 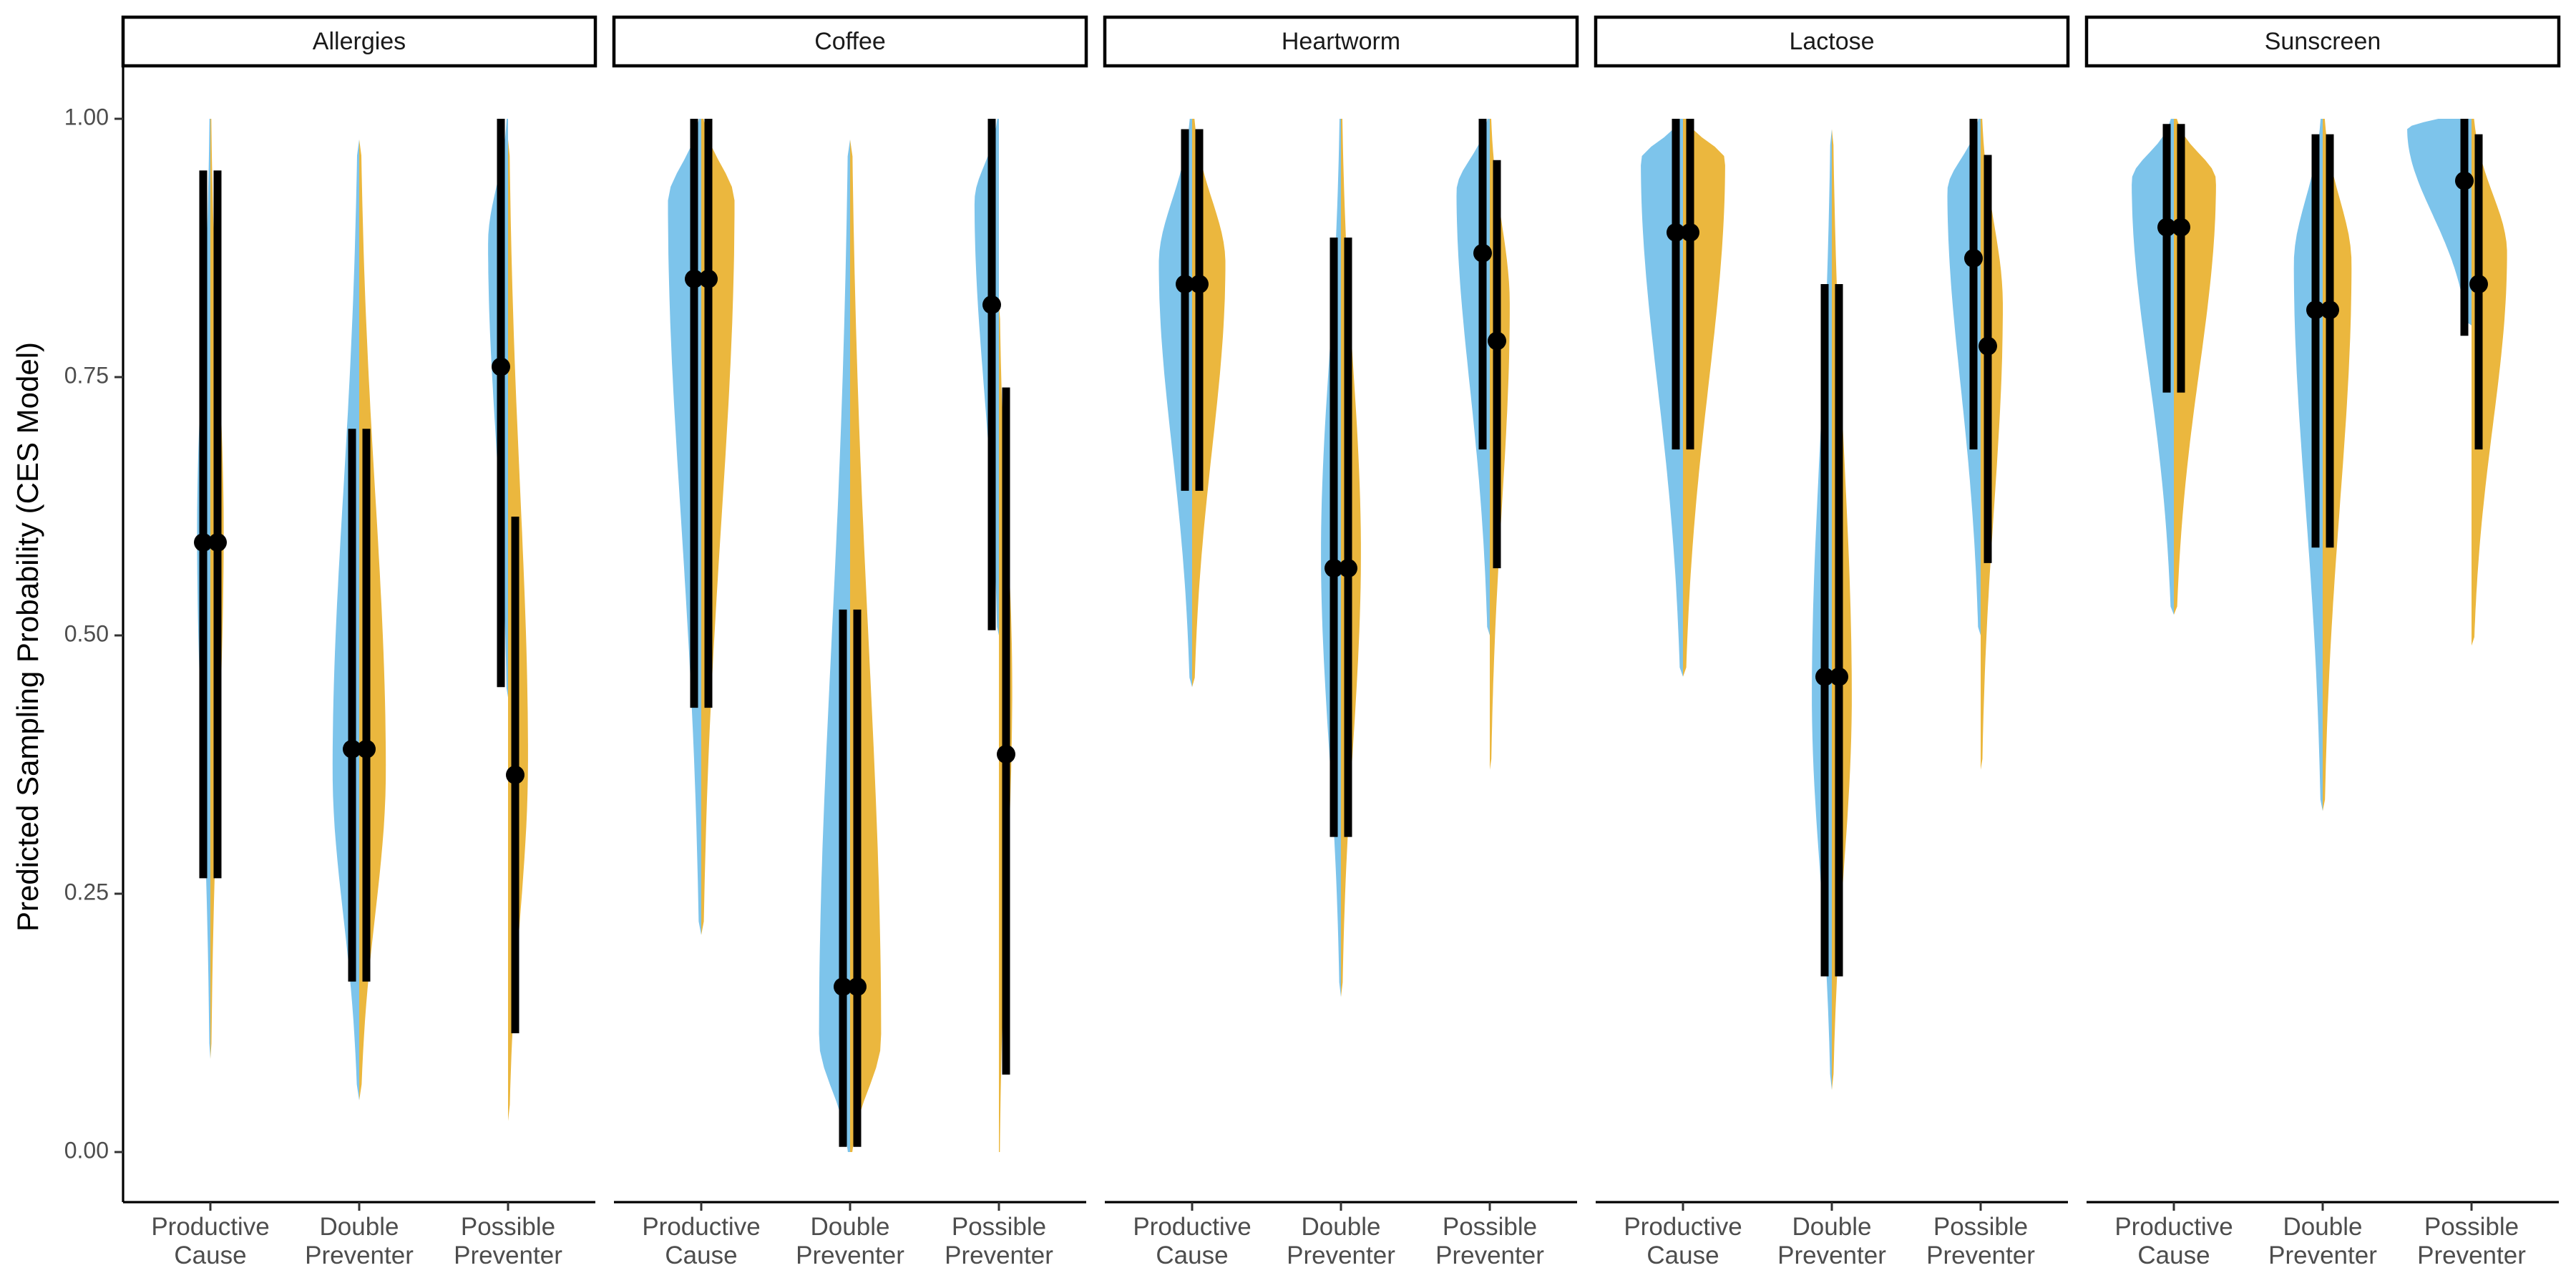 I want to click on facet-title: Lactose, so click(x=1831, y=41).